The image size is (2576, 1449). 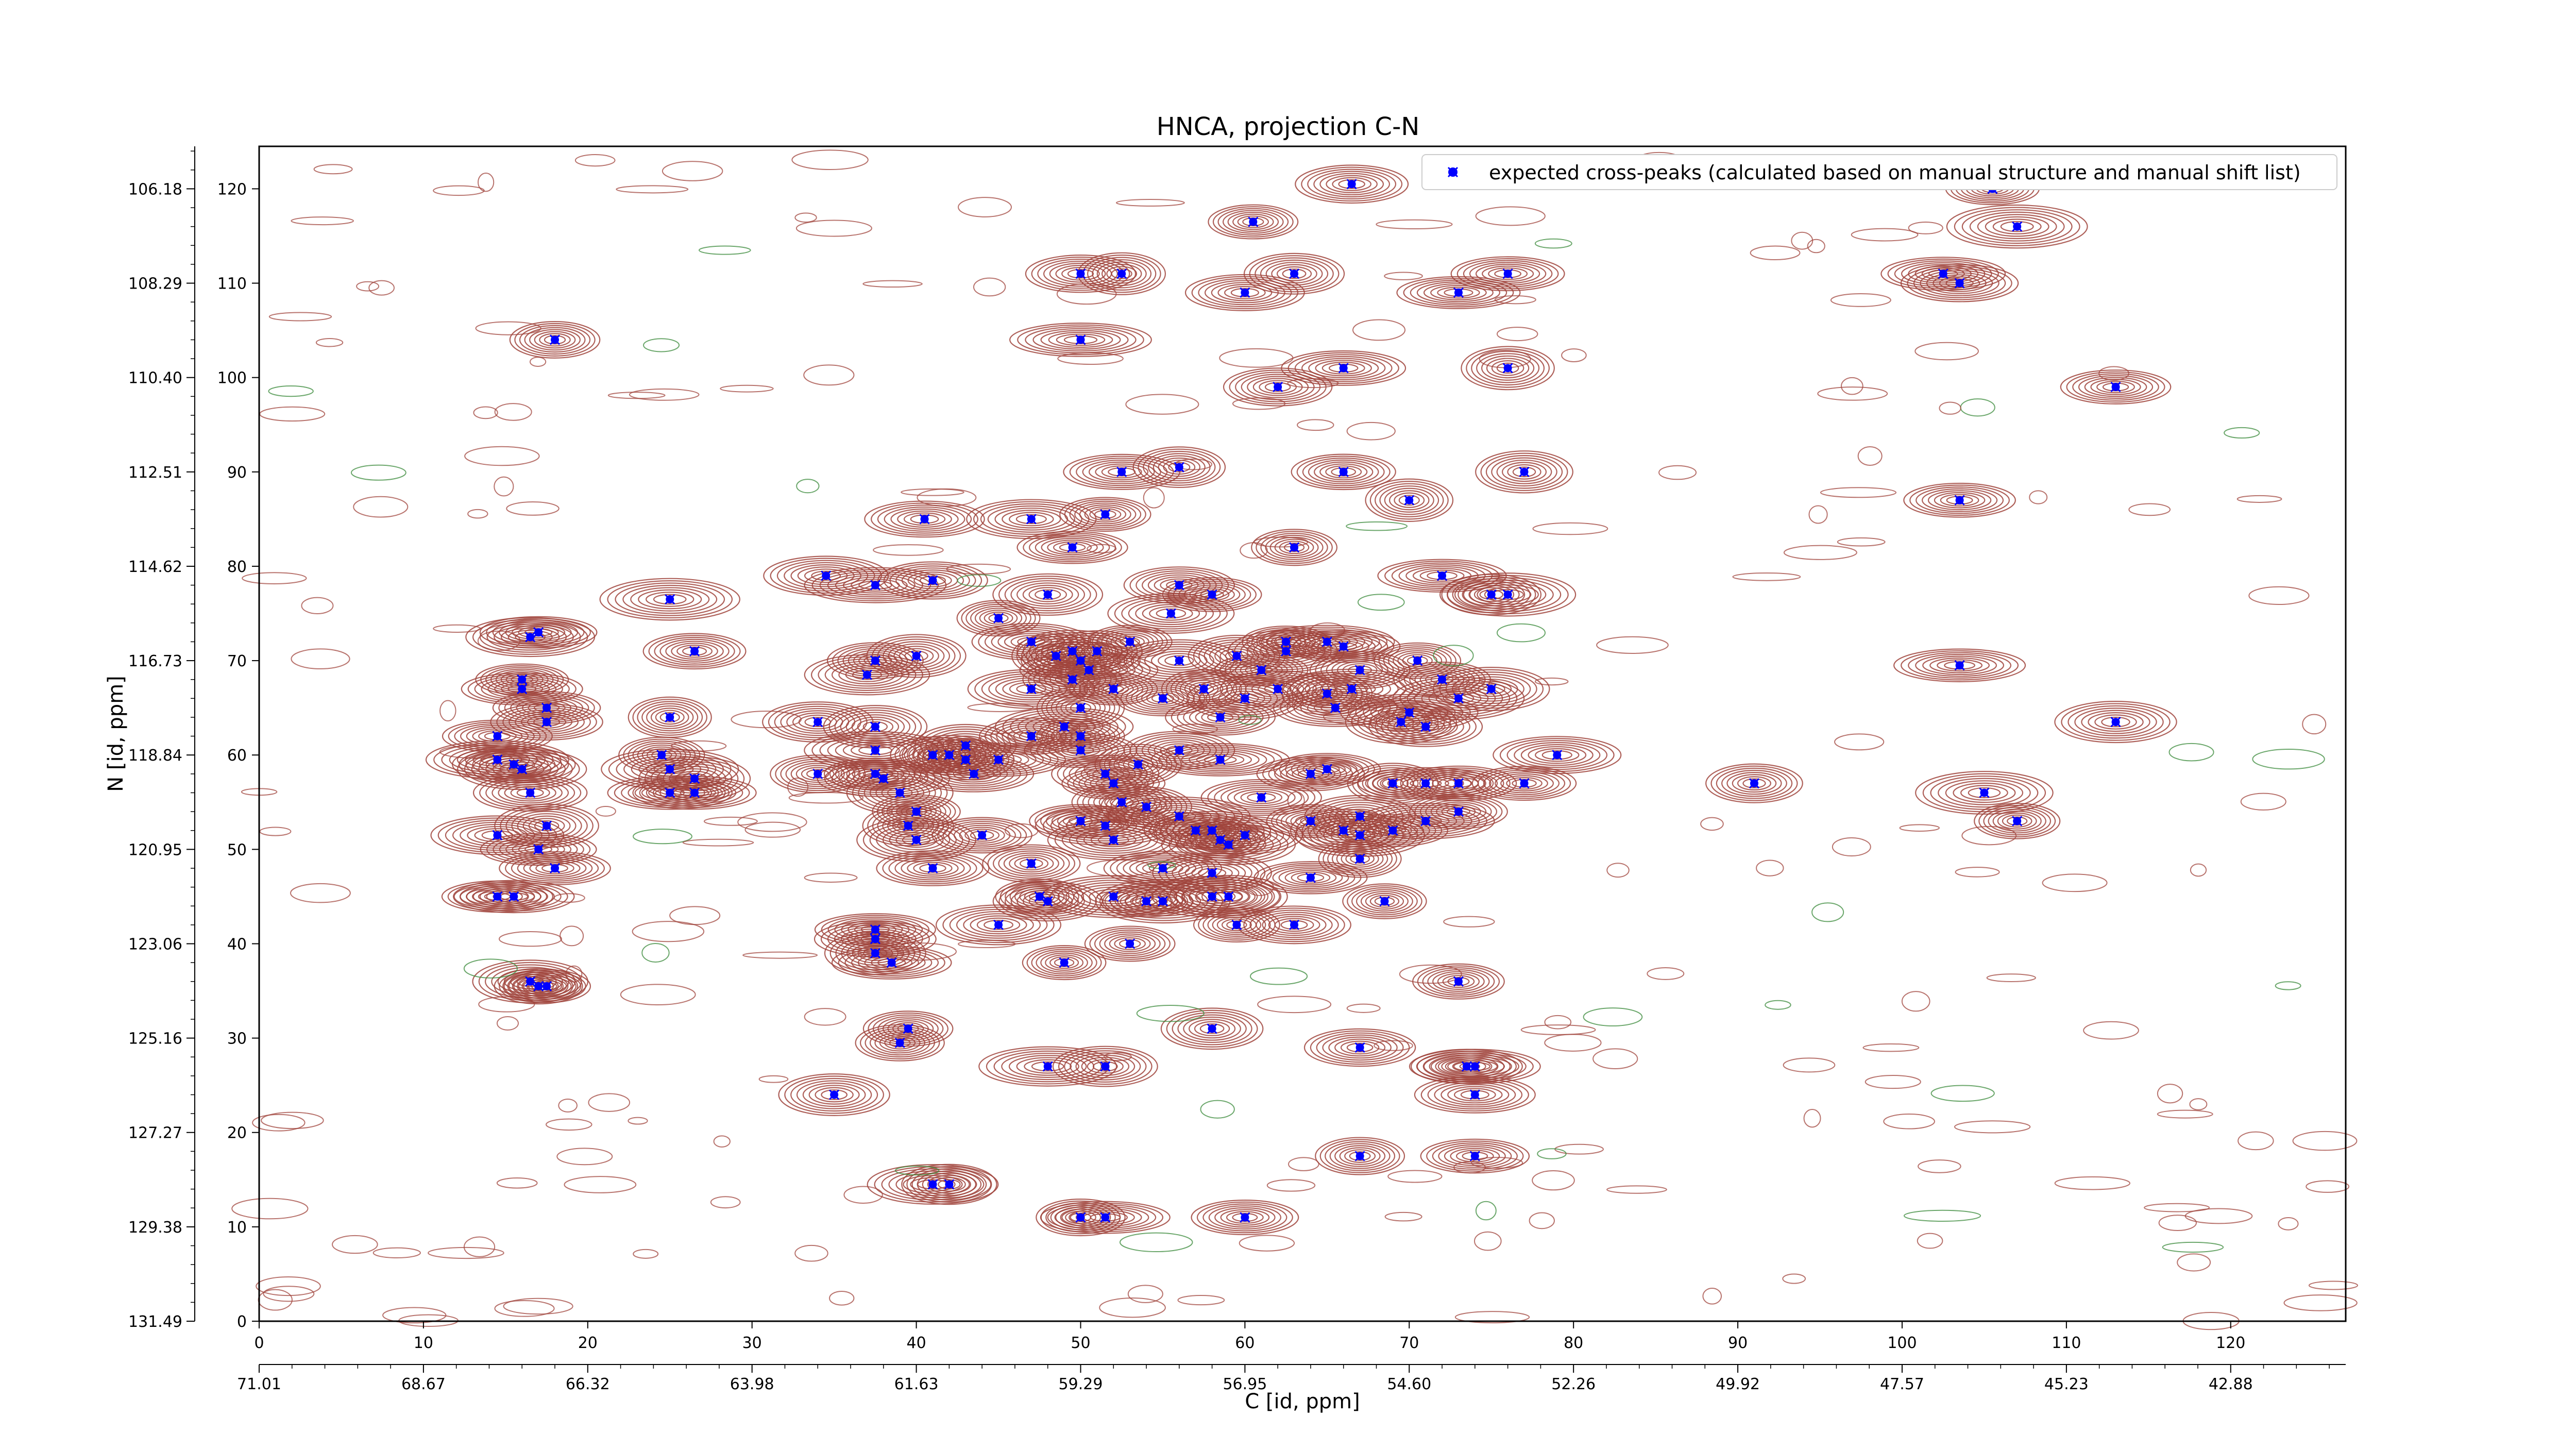 I want to click on x2-tick-label: 68.67, so click(x=423, y=1384).